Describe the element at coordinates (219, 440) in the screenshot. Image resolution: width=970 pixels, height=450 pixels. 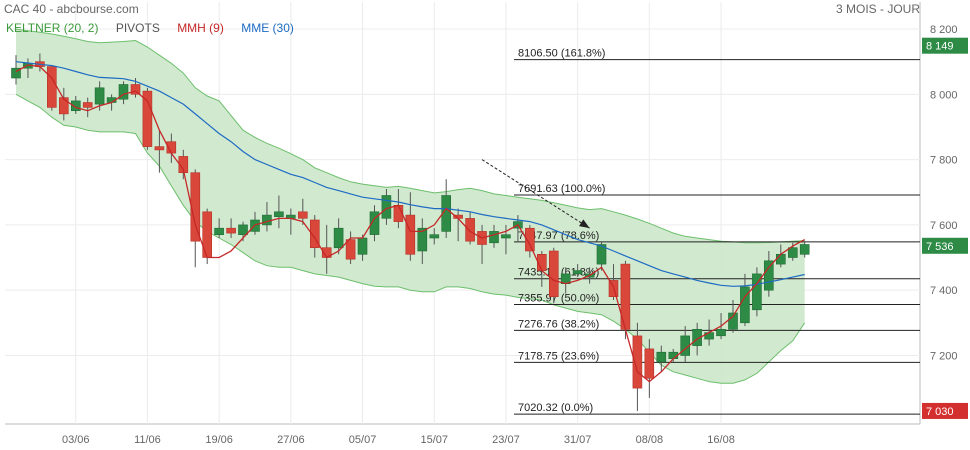
I see `x-tick-label: 19/06` at that location.